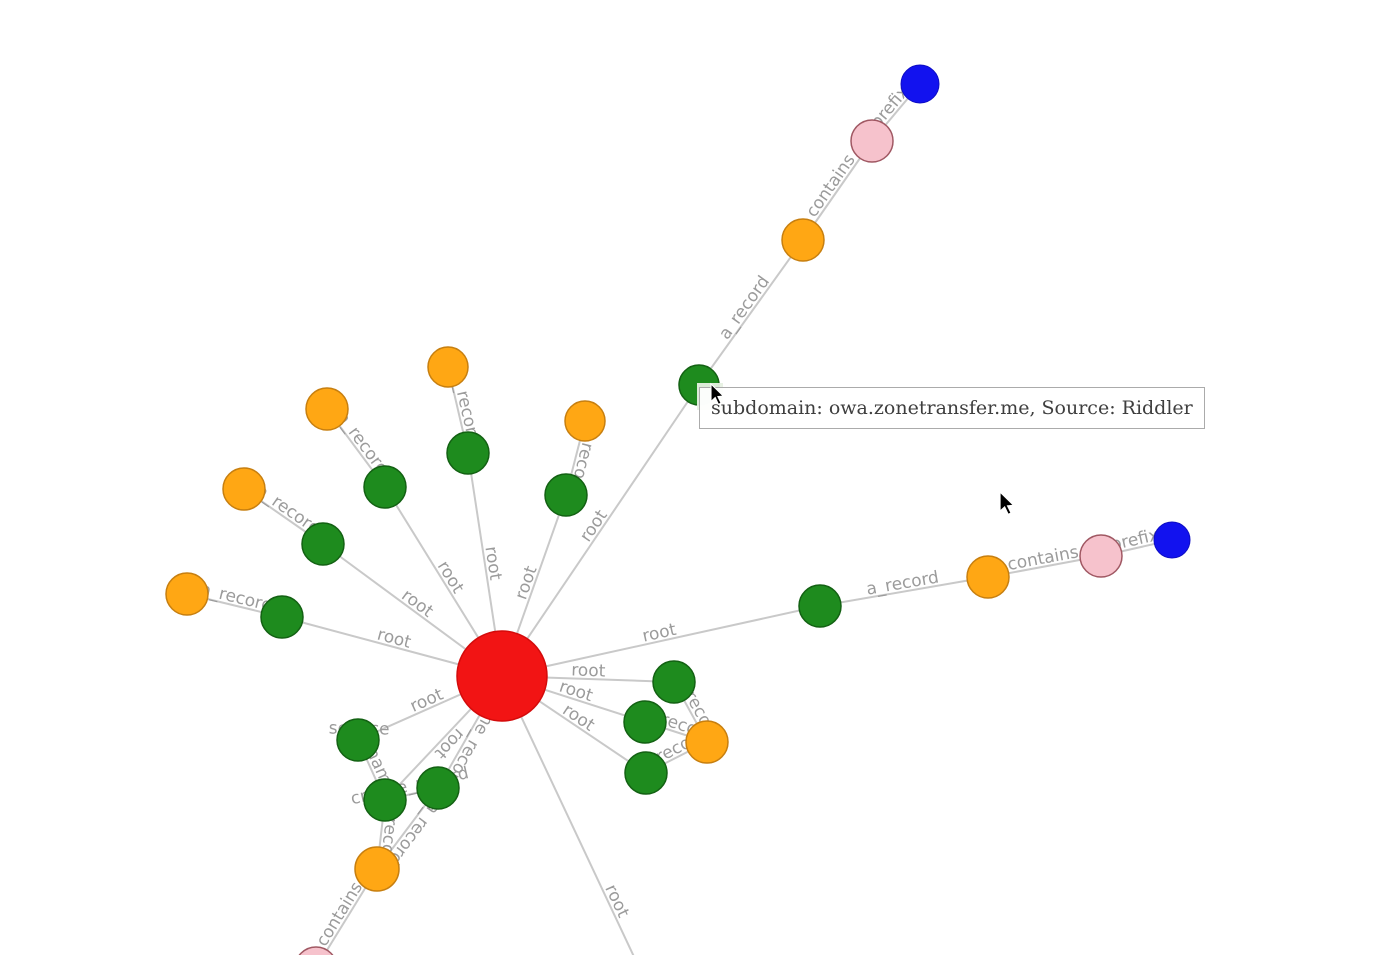 This screenshot has width=1388, height=955. Describe the element at coordinates (502, 676) in the screenshot. I see `node-domain` at that location.